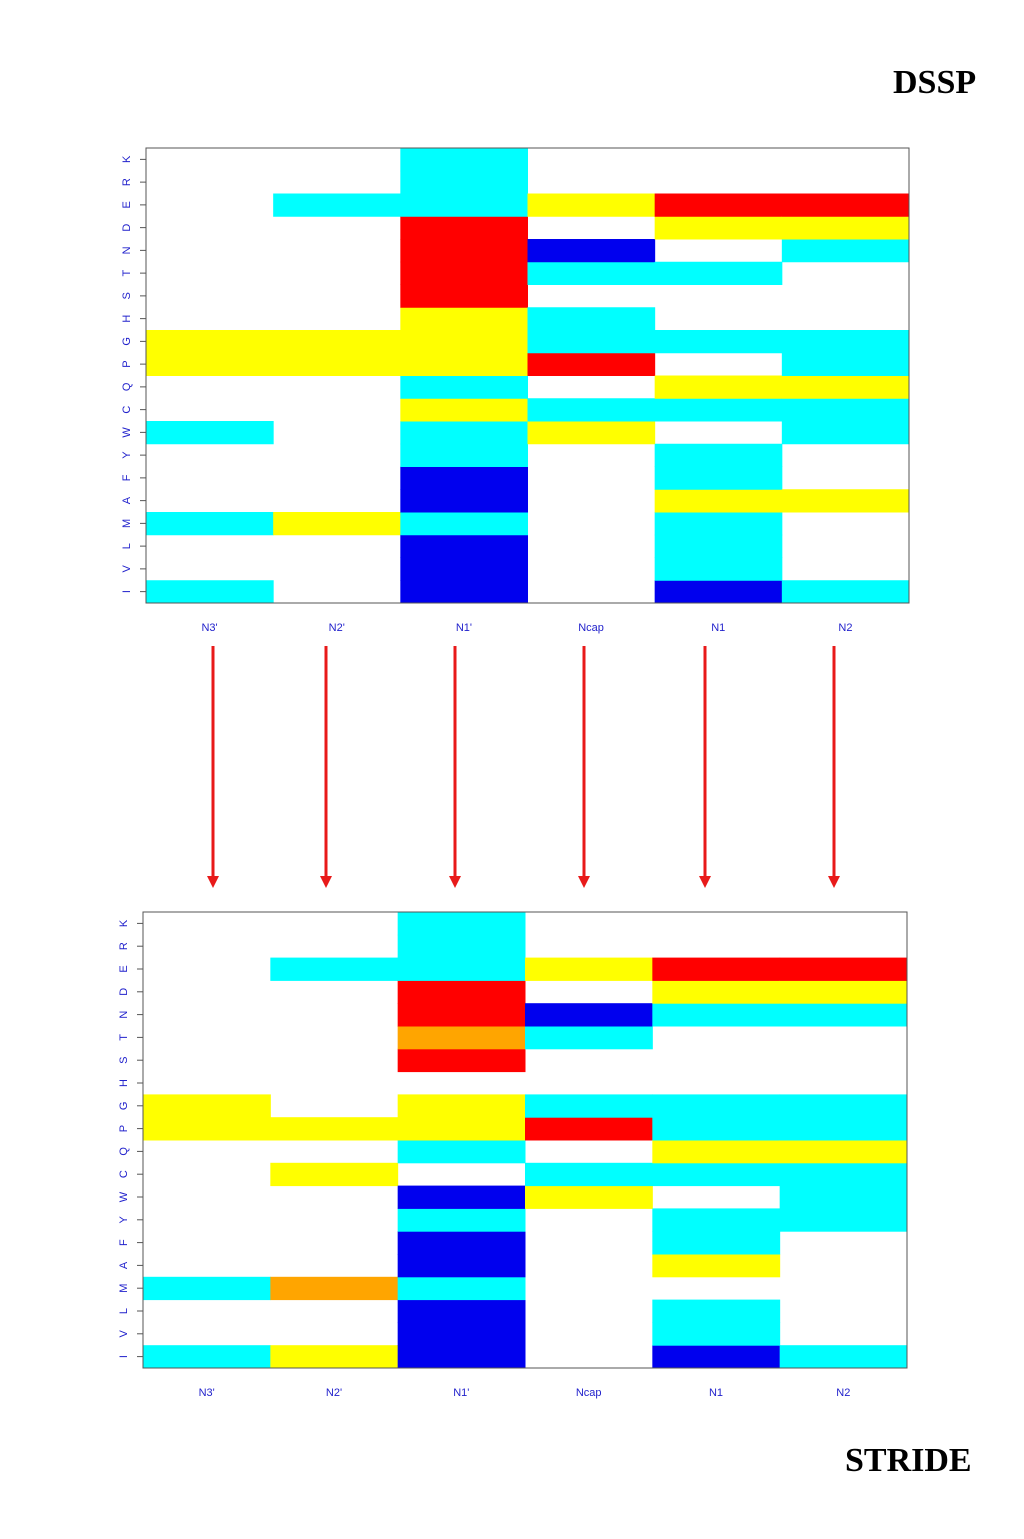 The width and height of the screenshot is (1024, 1539). Describe the element at coordinates (124, 1128) in the screenshot. I see `y-tick-label: P` at that location.